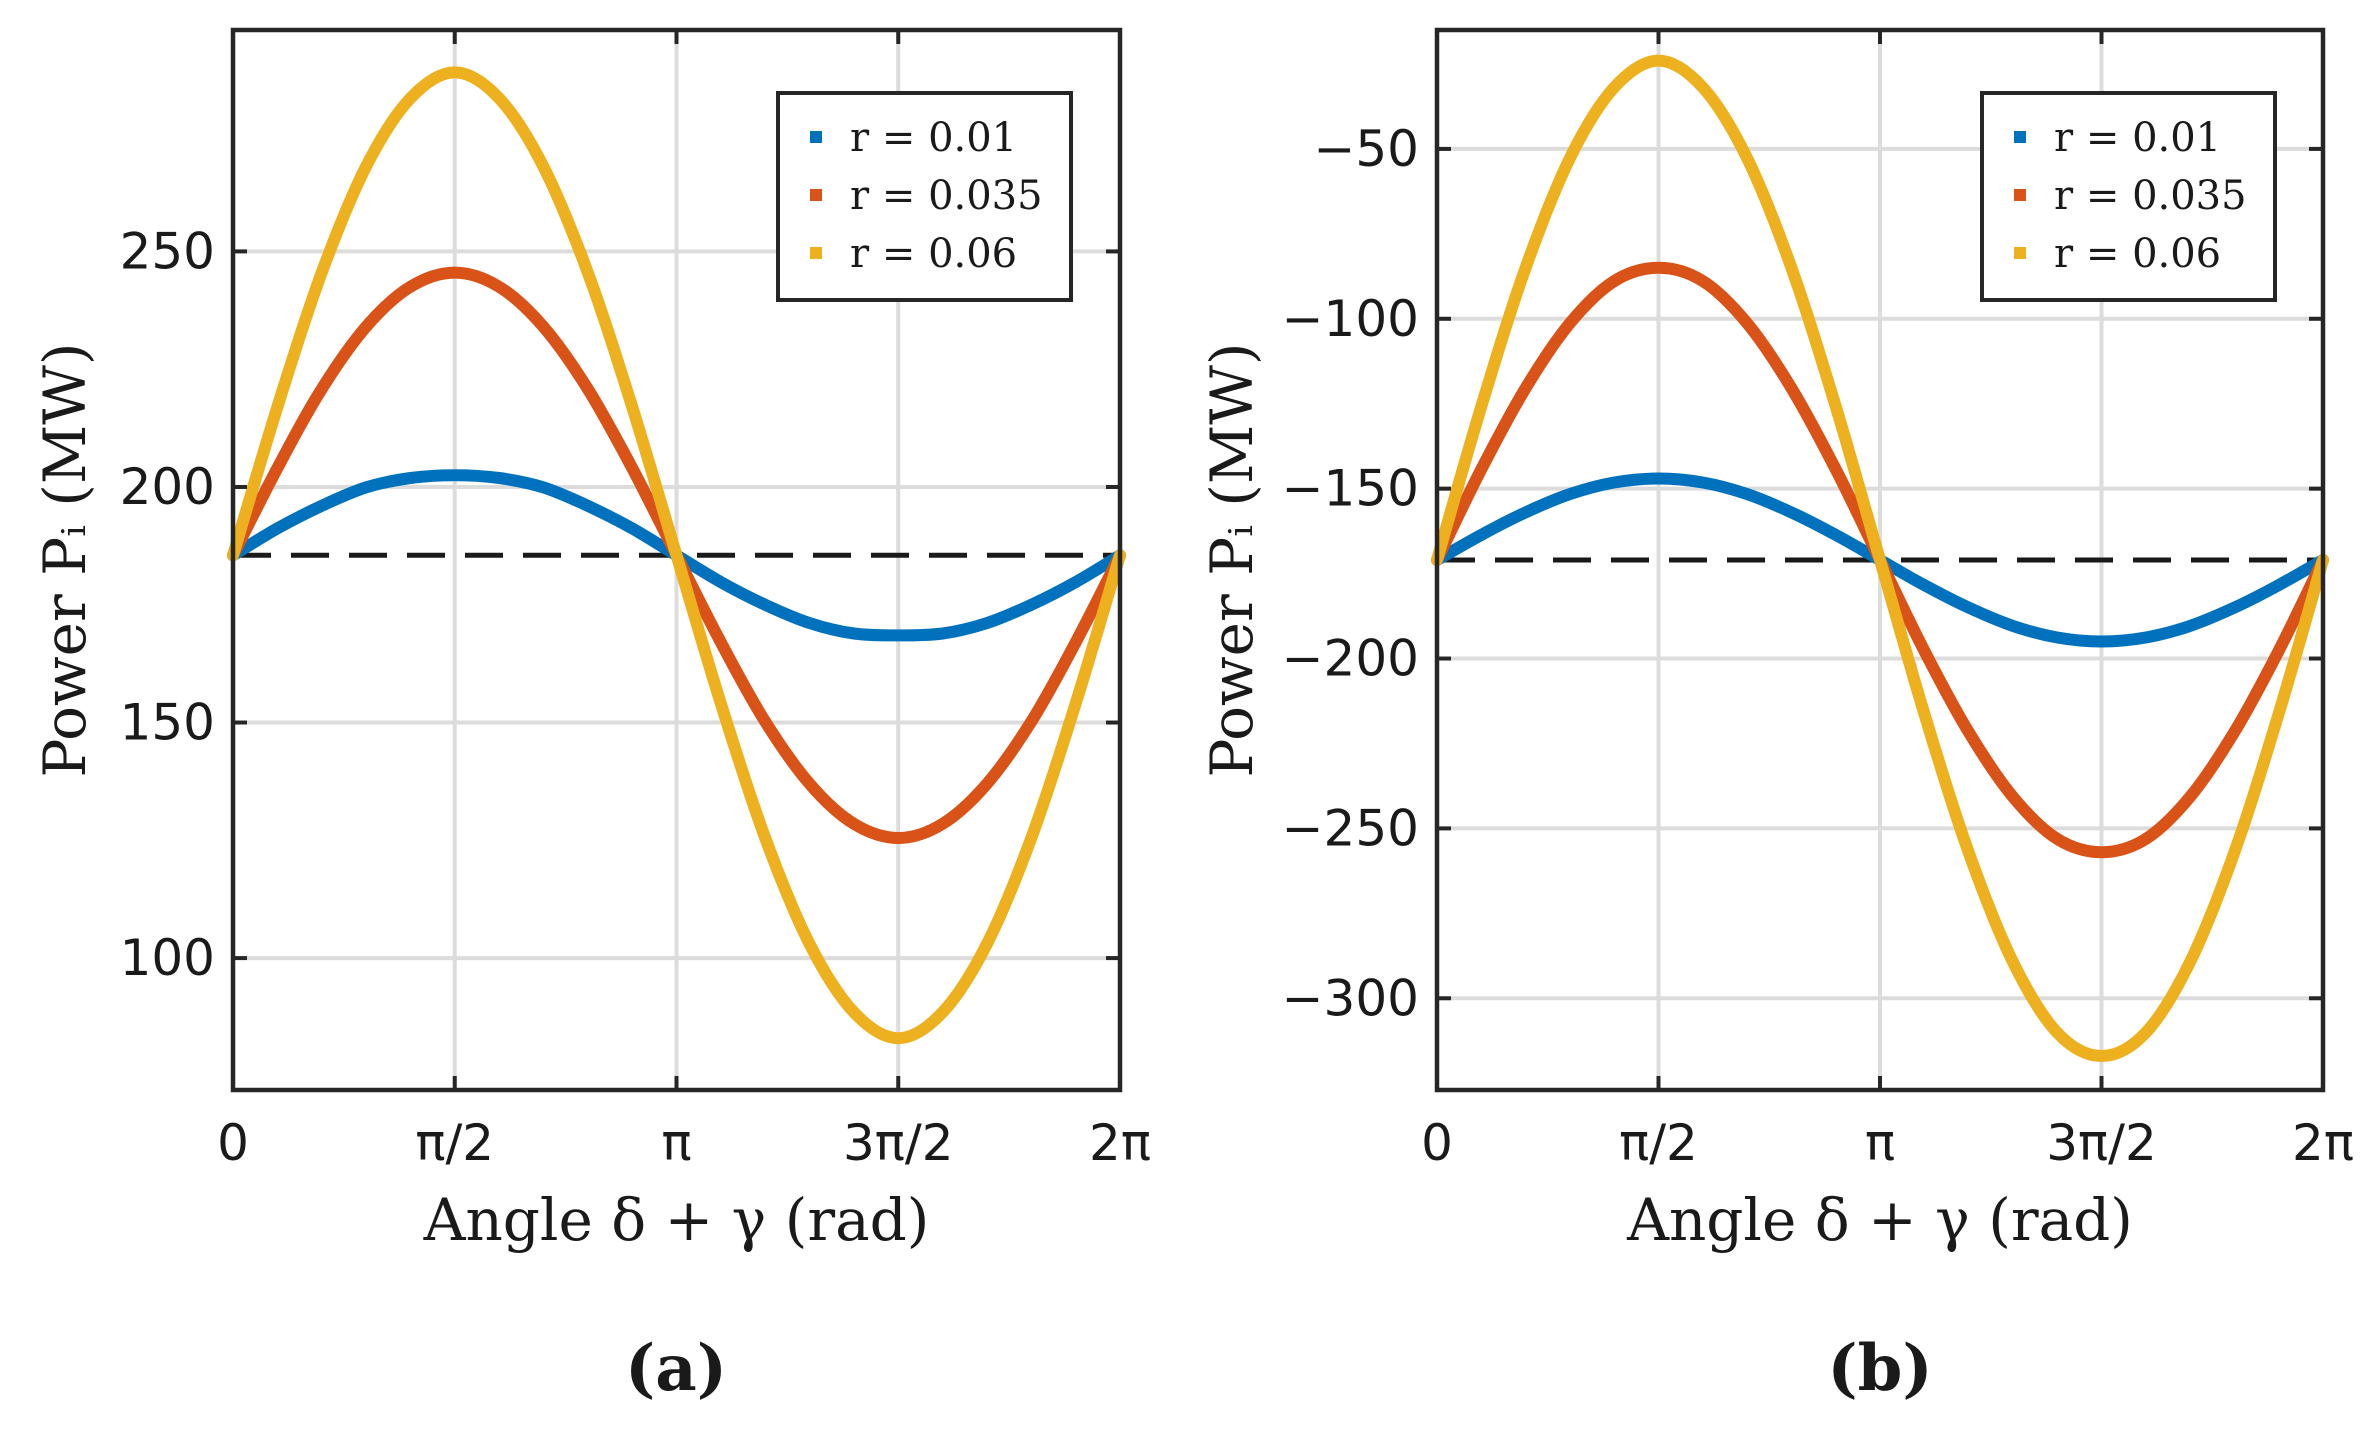 Image resolution: width=2379 pixels, height=1432 pixels. Describe the element at coordinates (1350, 319) in the screenshot. I see `y-tick-label: −100` at that location.